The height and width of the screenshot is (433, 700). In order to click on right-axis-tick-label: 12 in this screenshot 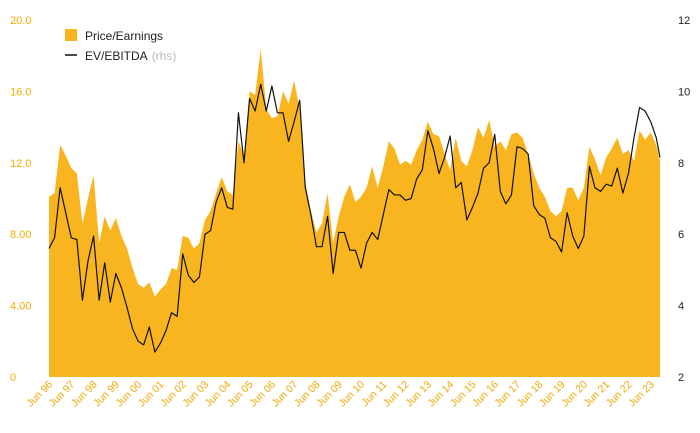, I will do `click(684, 21)`.